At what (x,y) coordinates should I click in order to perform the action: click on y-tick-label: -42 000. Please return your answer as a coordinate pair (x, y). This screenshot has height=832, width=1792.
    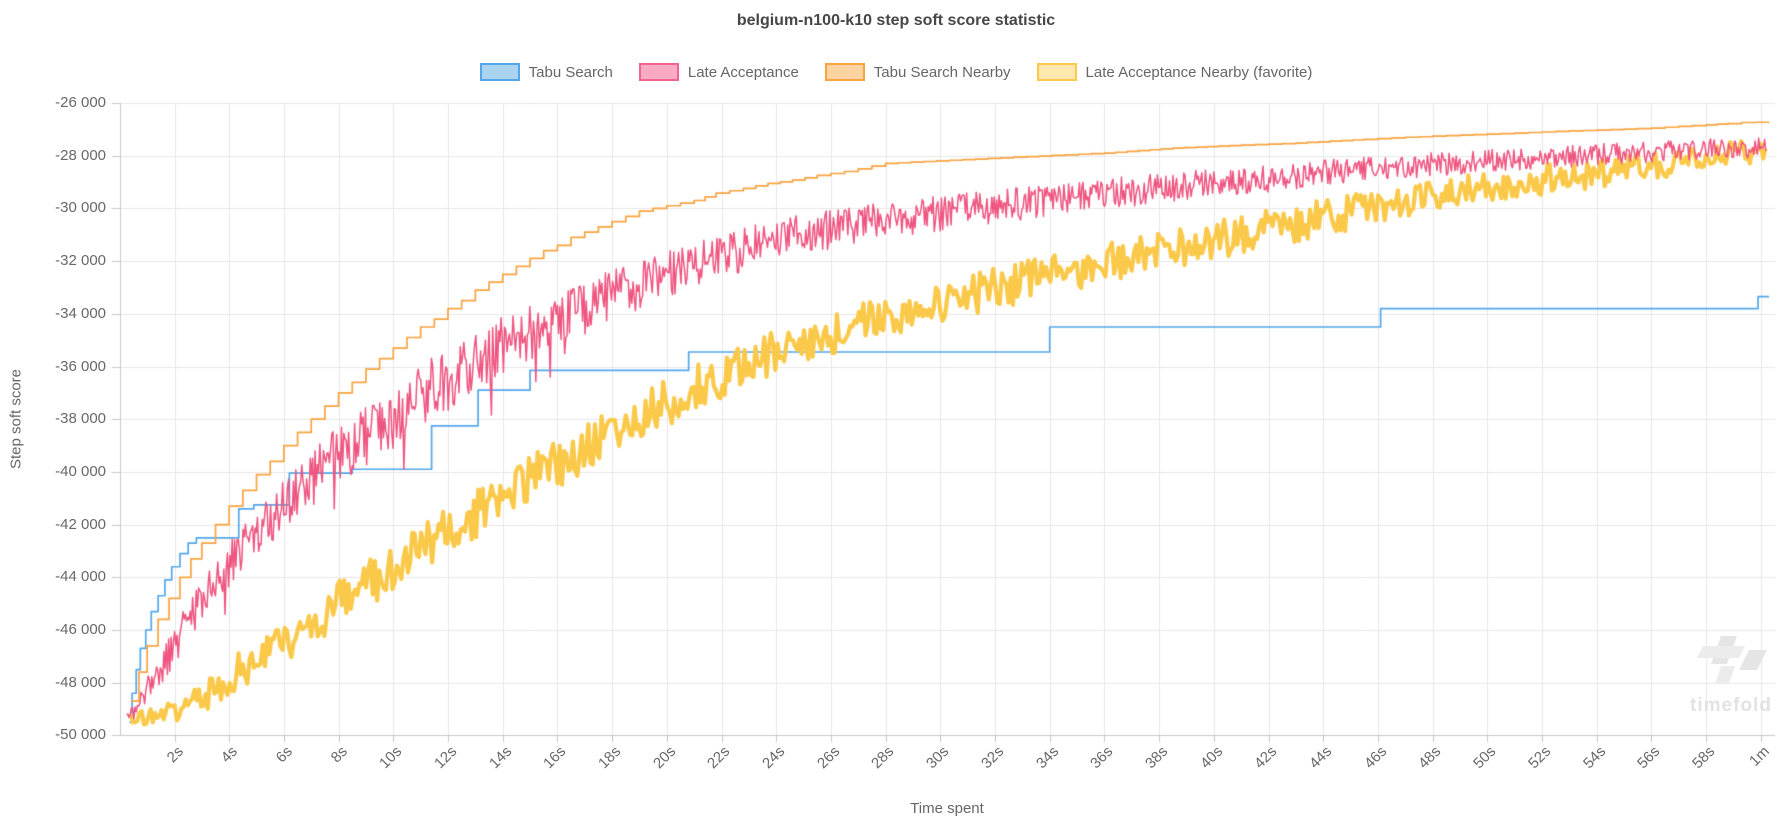
    Looking at the image, I should click on (80, 524).